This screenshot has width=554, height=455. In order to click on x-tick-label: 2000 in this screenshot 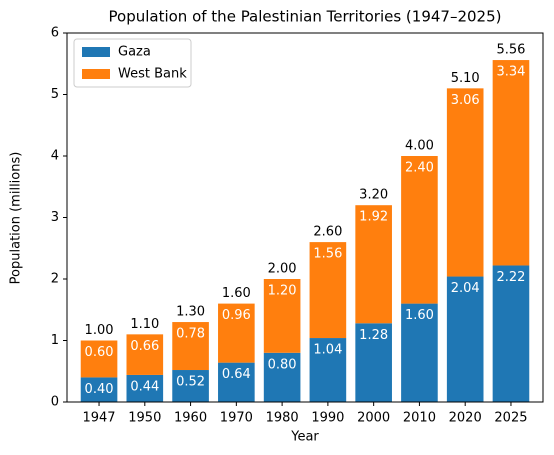, I will do `click(373, 418)`.